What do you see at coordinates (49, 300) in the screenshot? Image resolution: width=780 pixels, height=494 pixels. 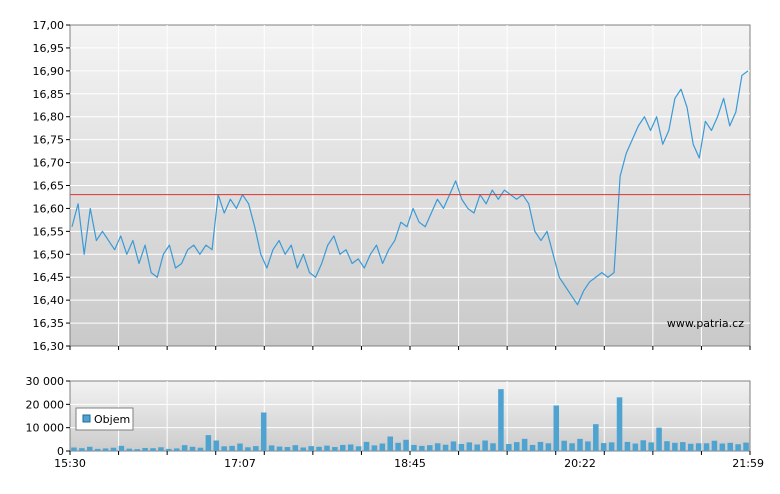 I see `price-tick-label: 16,40` at bounding box center [49, 300].